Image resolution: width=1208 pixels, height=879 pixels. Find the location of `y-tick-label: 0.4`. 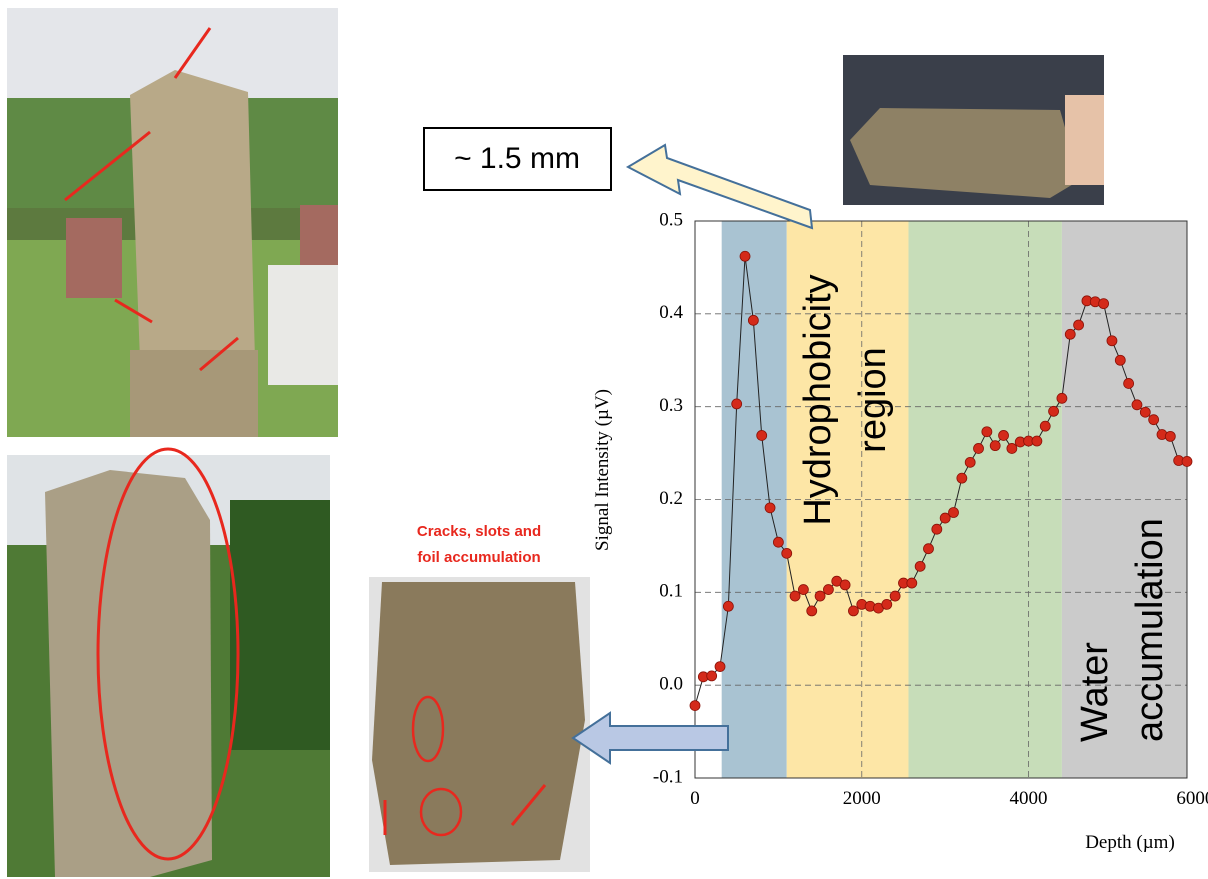

y-tick-label: 0.4 is located at coordinates (671, 312).